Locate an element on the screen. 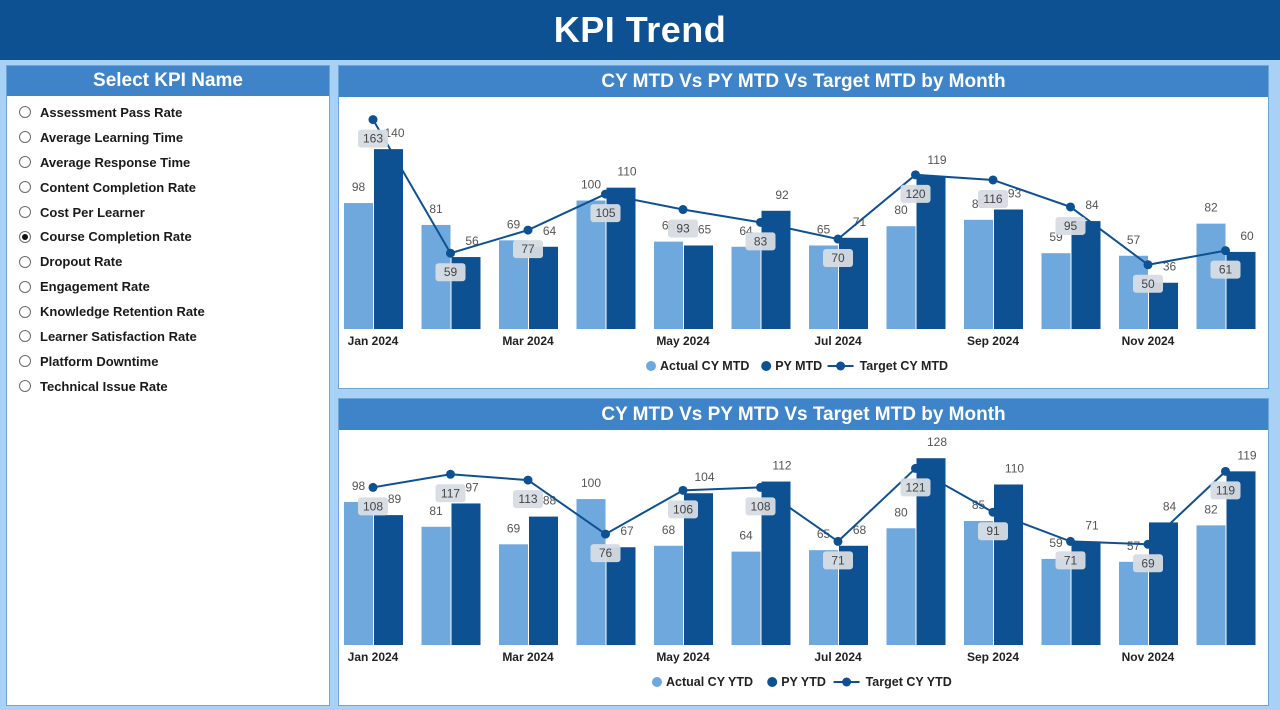 This screenshot has width=1280, height=710. kpi-option-label: Average Learning Time is located at coordinates (112, 137).